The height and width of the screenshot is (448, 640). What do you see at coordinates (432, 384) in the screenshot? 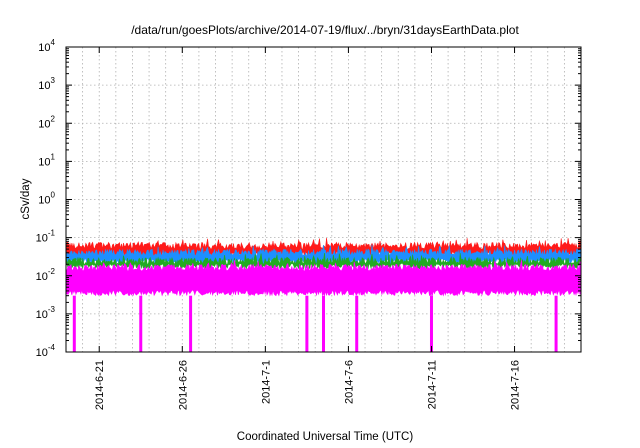
I see `x-tick-label: 2014-7-11` at bounding box center [432, 384].